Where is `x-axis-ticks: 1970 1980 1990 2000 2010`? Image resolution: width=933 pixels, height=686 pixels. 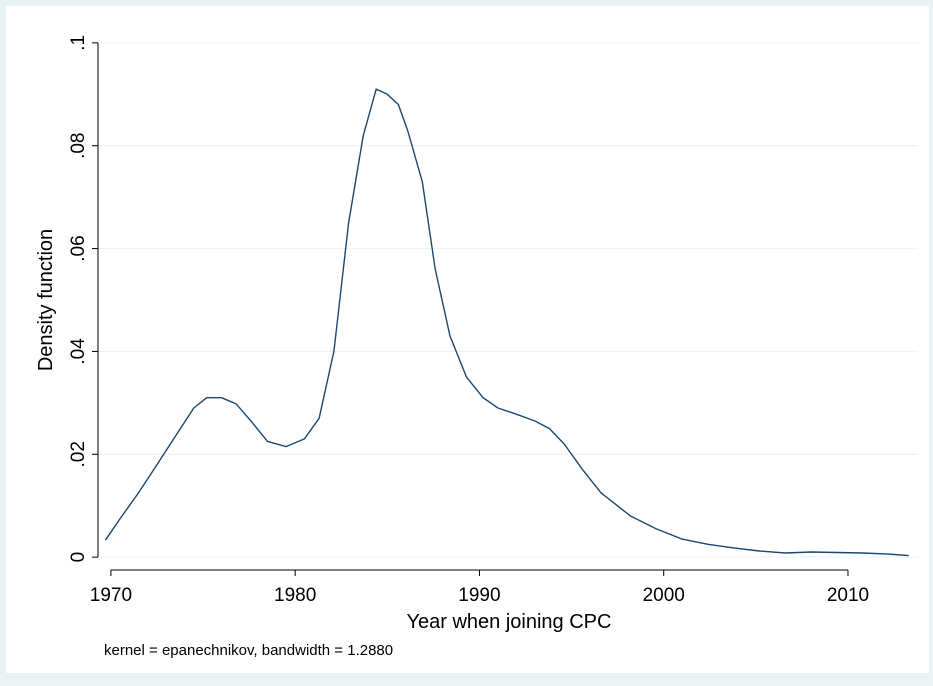 x-axis-ticks: 1970 1980 1990 2000 2010 is located at coordinates (479, 588).